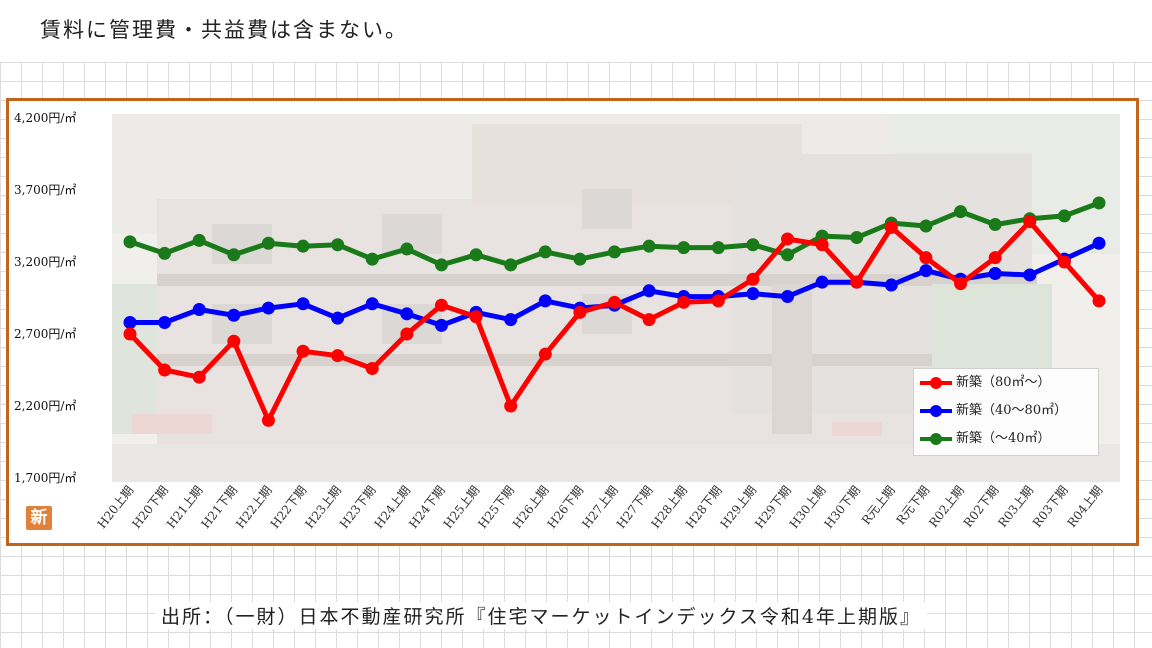  I want to click on y-tick-label: 3,700円/㎡, so click(45, 190).